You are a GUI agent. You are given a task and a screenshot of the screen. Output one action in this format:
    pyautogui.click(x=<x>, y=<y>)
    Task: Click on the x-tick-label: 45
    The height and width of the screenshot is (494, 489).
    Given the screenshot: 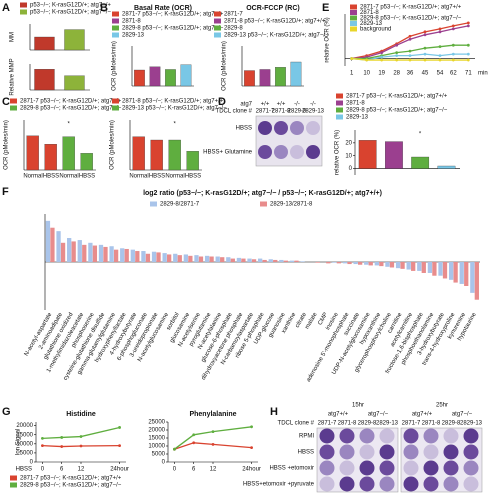 What is the action you would take?
    pyautogui.click(x=425, y=74)
    